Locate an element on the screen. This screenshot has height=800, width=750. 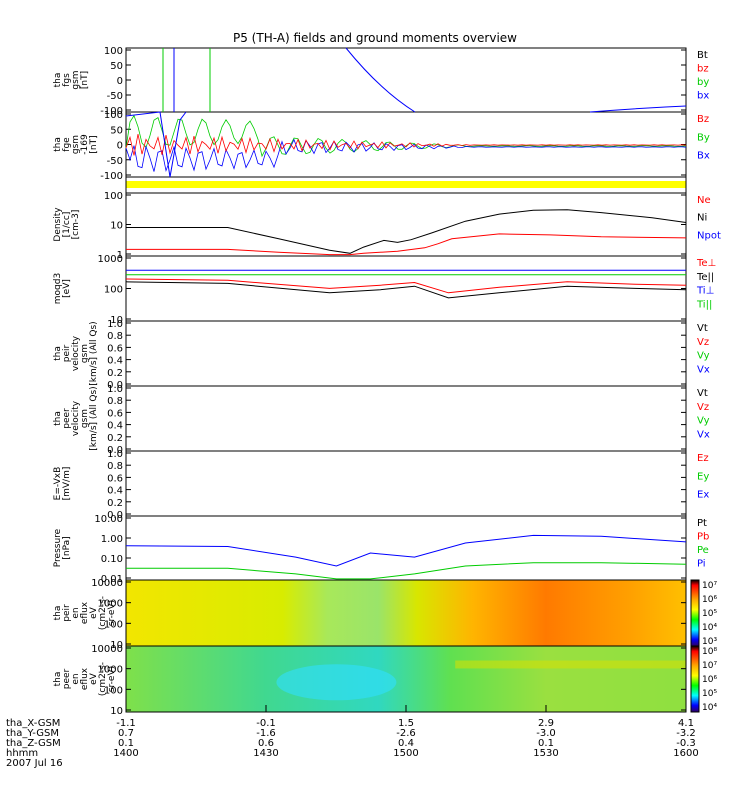
y-axis-label: -169 is located at coordinates (85, 144).